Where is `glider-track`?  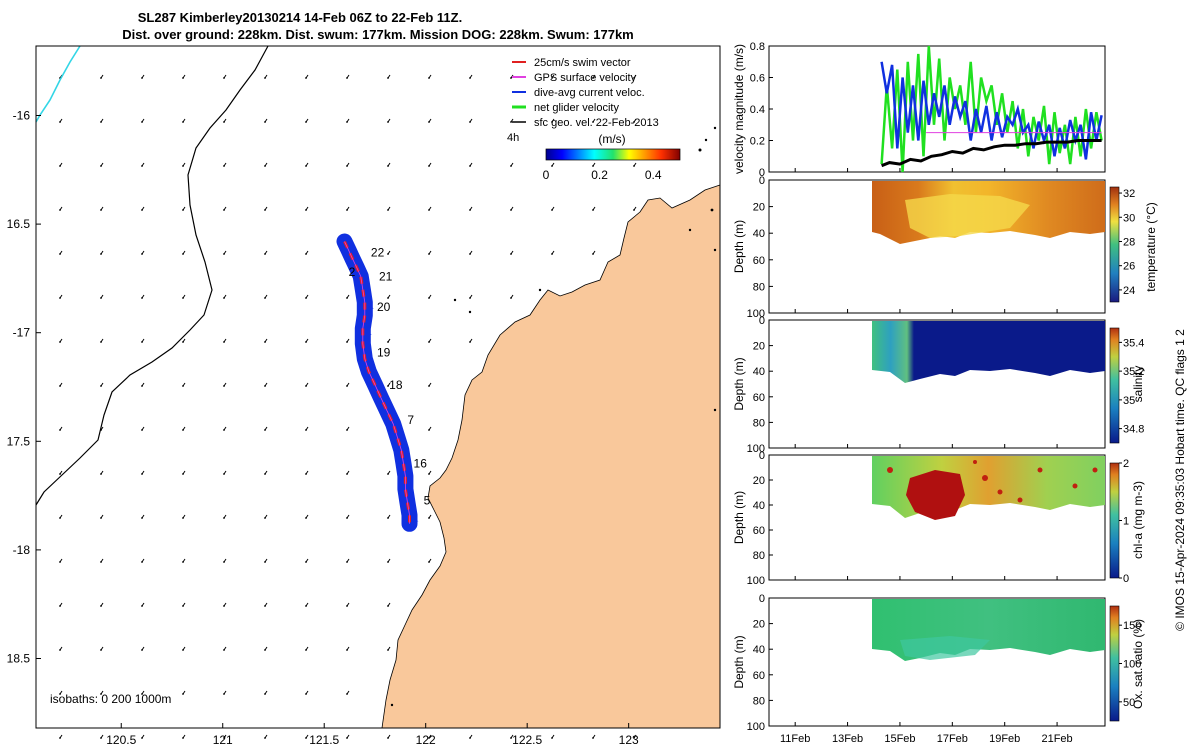 glider-track is located at coordinates (377, 382).